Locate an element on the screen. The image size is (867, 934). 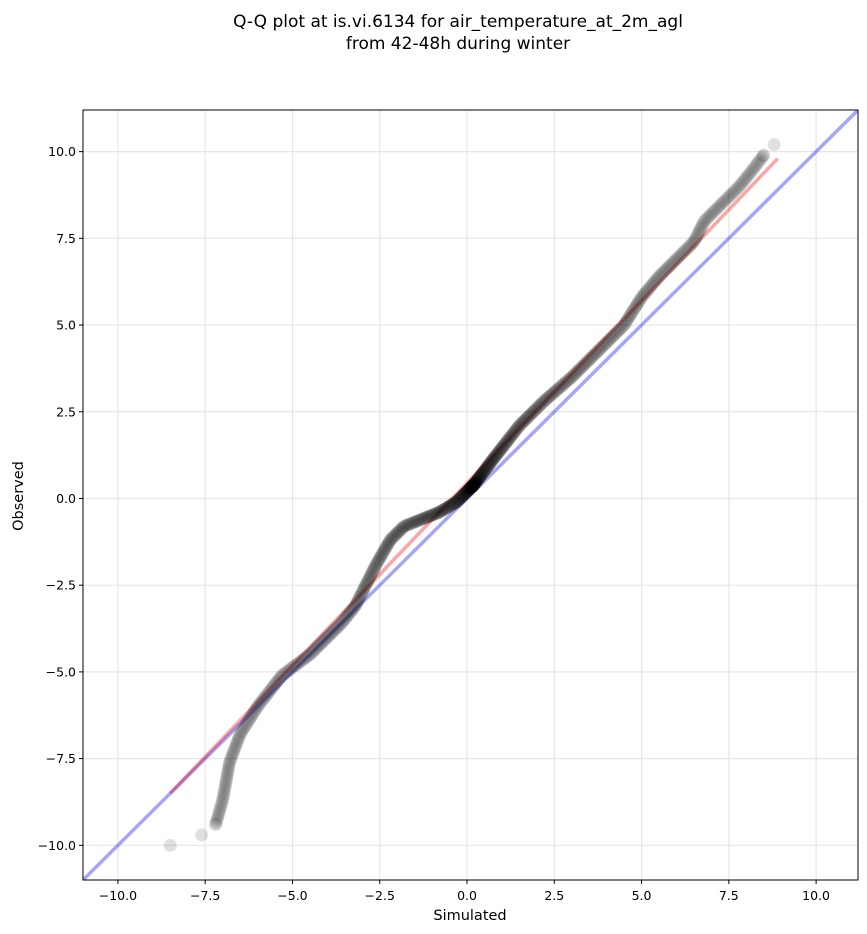
y-axis-ticks: −10.0 −7.5 −5.0 −2.5 0.0 2.5 5.0 7.5 10.0 is located at coordinates (60, 498).